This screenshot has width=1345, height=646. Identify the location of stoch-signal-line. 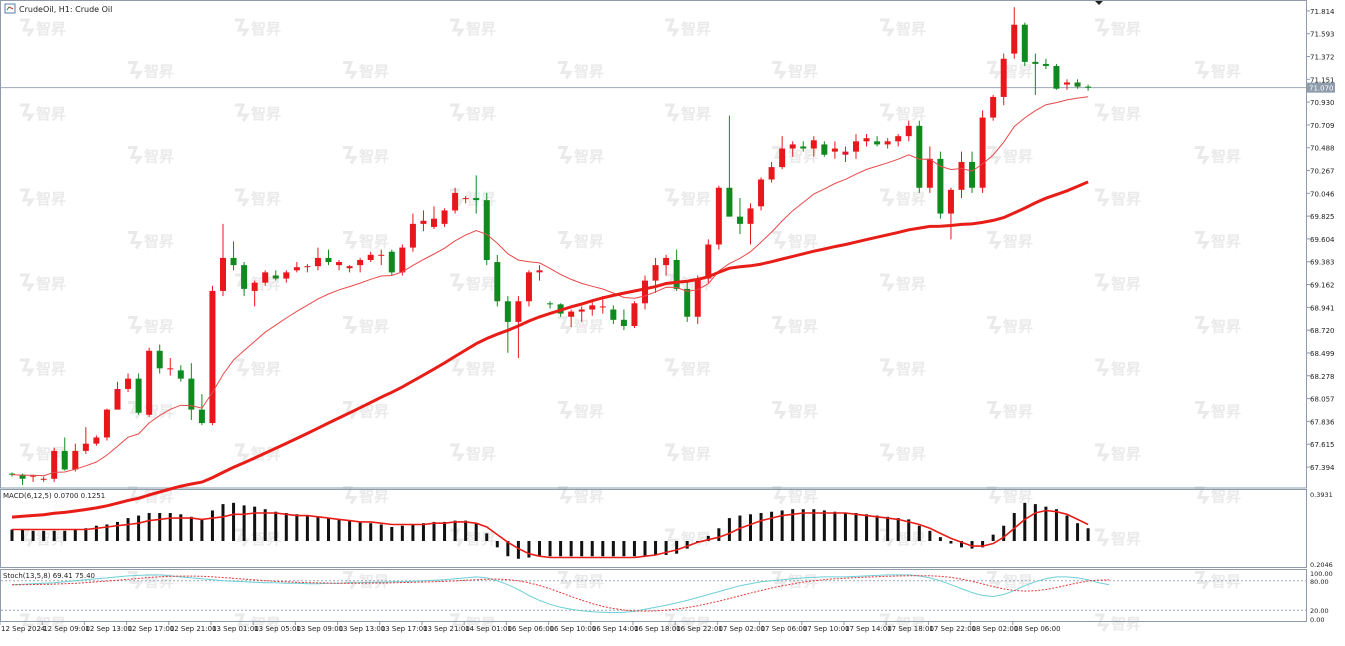
(561, 593).